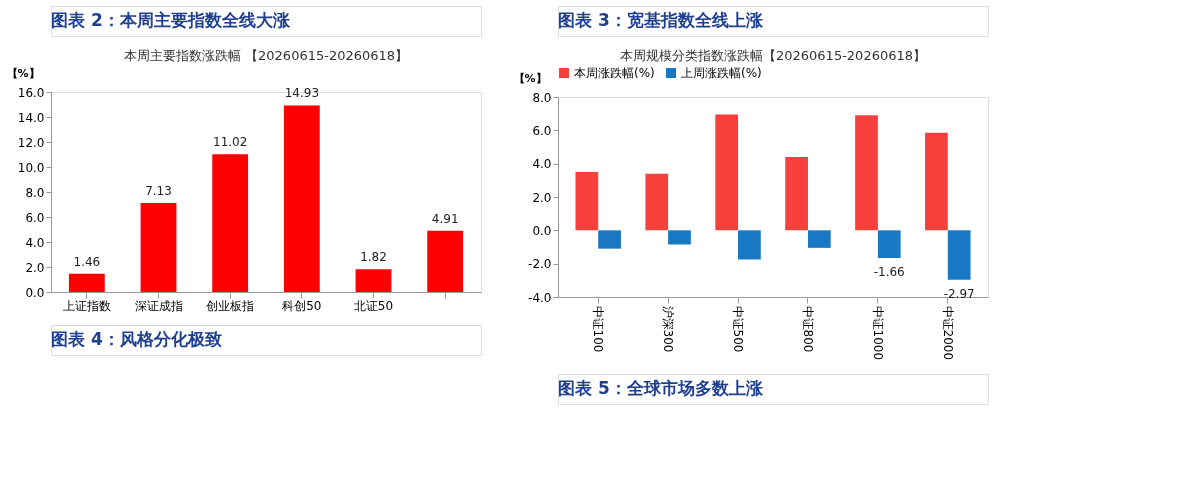 The image size is (1191, 498). Describe the element at coordinates (158, 190) in the screenshot. I see `data-label: 7.13` at that location.